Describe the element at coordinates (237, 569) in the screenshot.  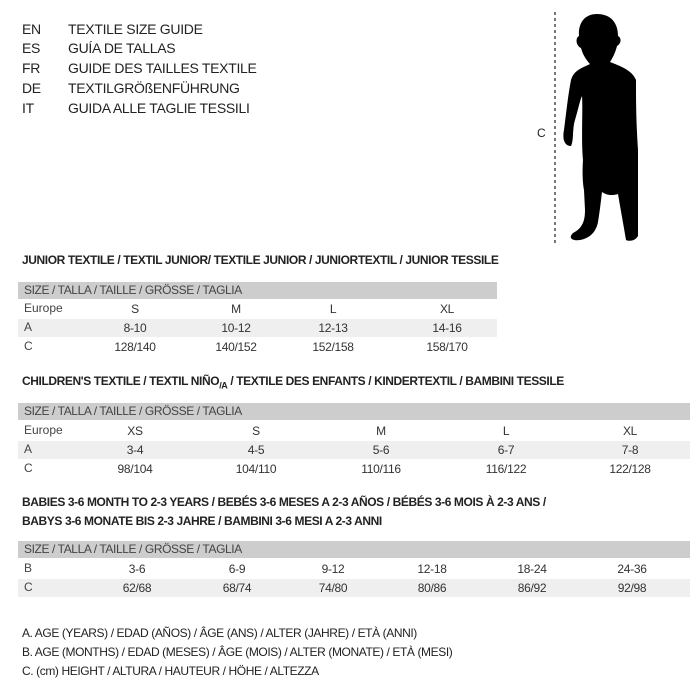
I see `table-cell: 6-9` at that location.